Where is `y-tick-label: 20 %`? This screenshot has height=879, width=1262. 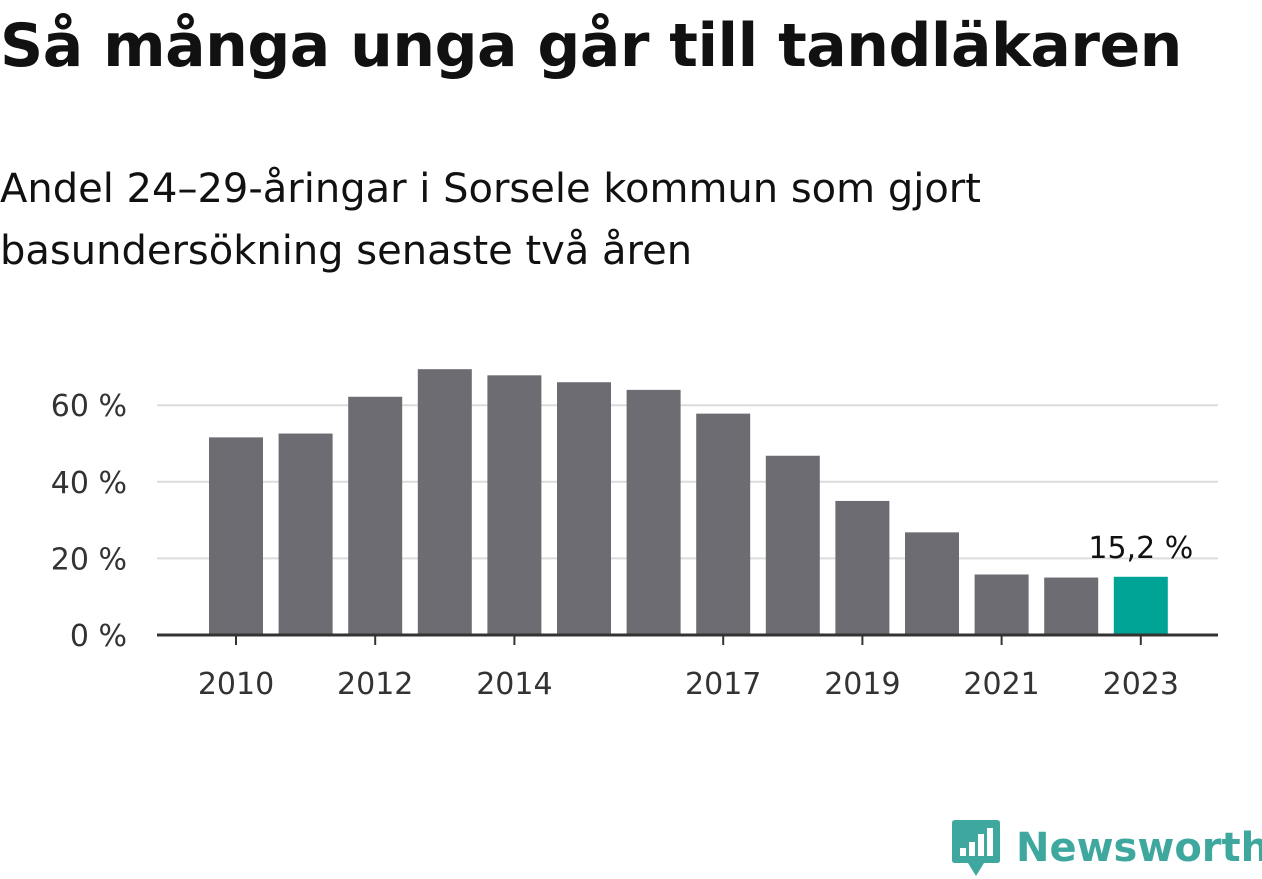 y-tick-label: 20 % is located at coordinates (89, 559).